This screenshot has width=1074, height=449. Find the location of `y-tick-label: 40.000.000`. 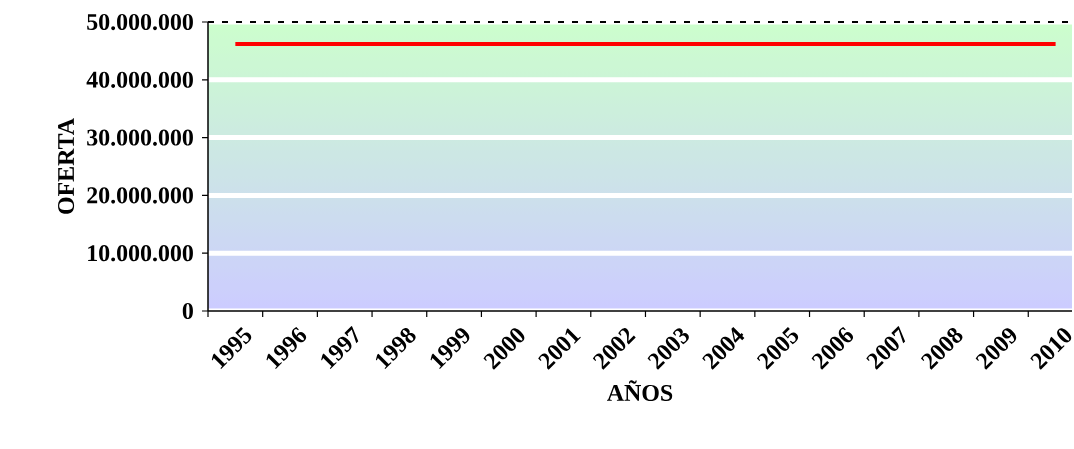

y-tick-label: 40.000.000 is located at coordinates (139, 79).